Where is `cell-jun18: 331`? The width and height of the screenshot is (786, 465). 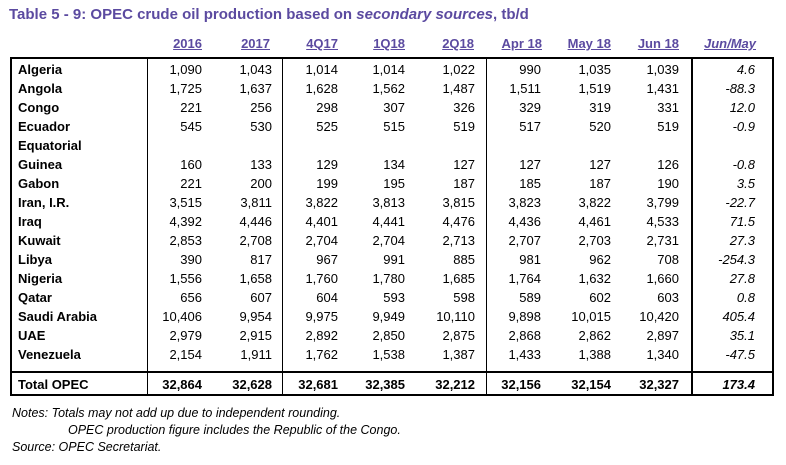 cell-jun18: 331 is located at coordinates (668, 107).